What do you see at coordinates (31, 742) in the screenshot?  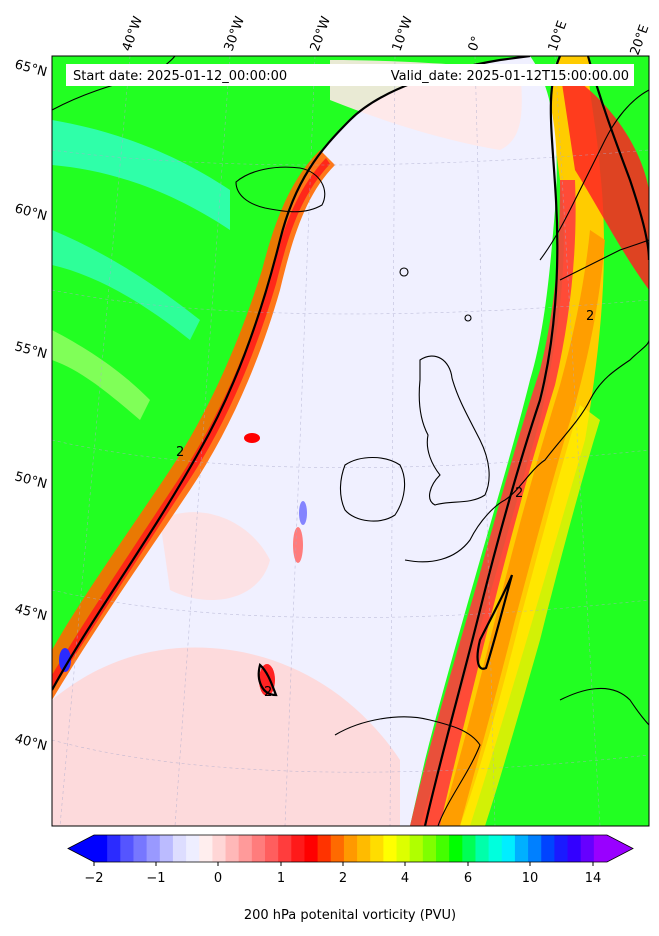 I see `latitude-label: 40°N` at bounding box center [31, 742].